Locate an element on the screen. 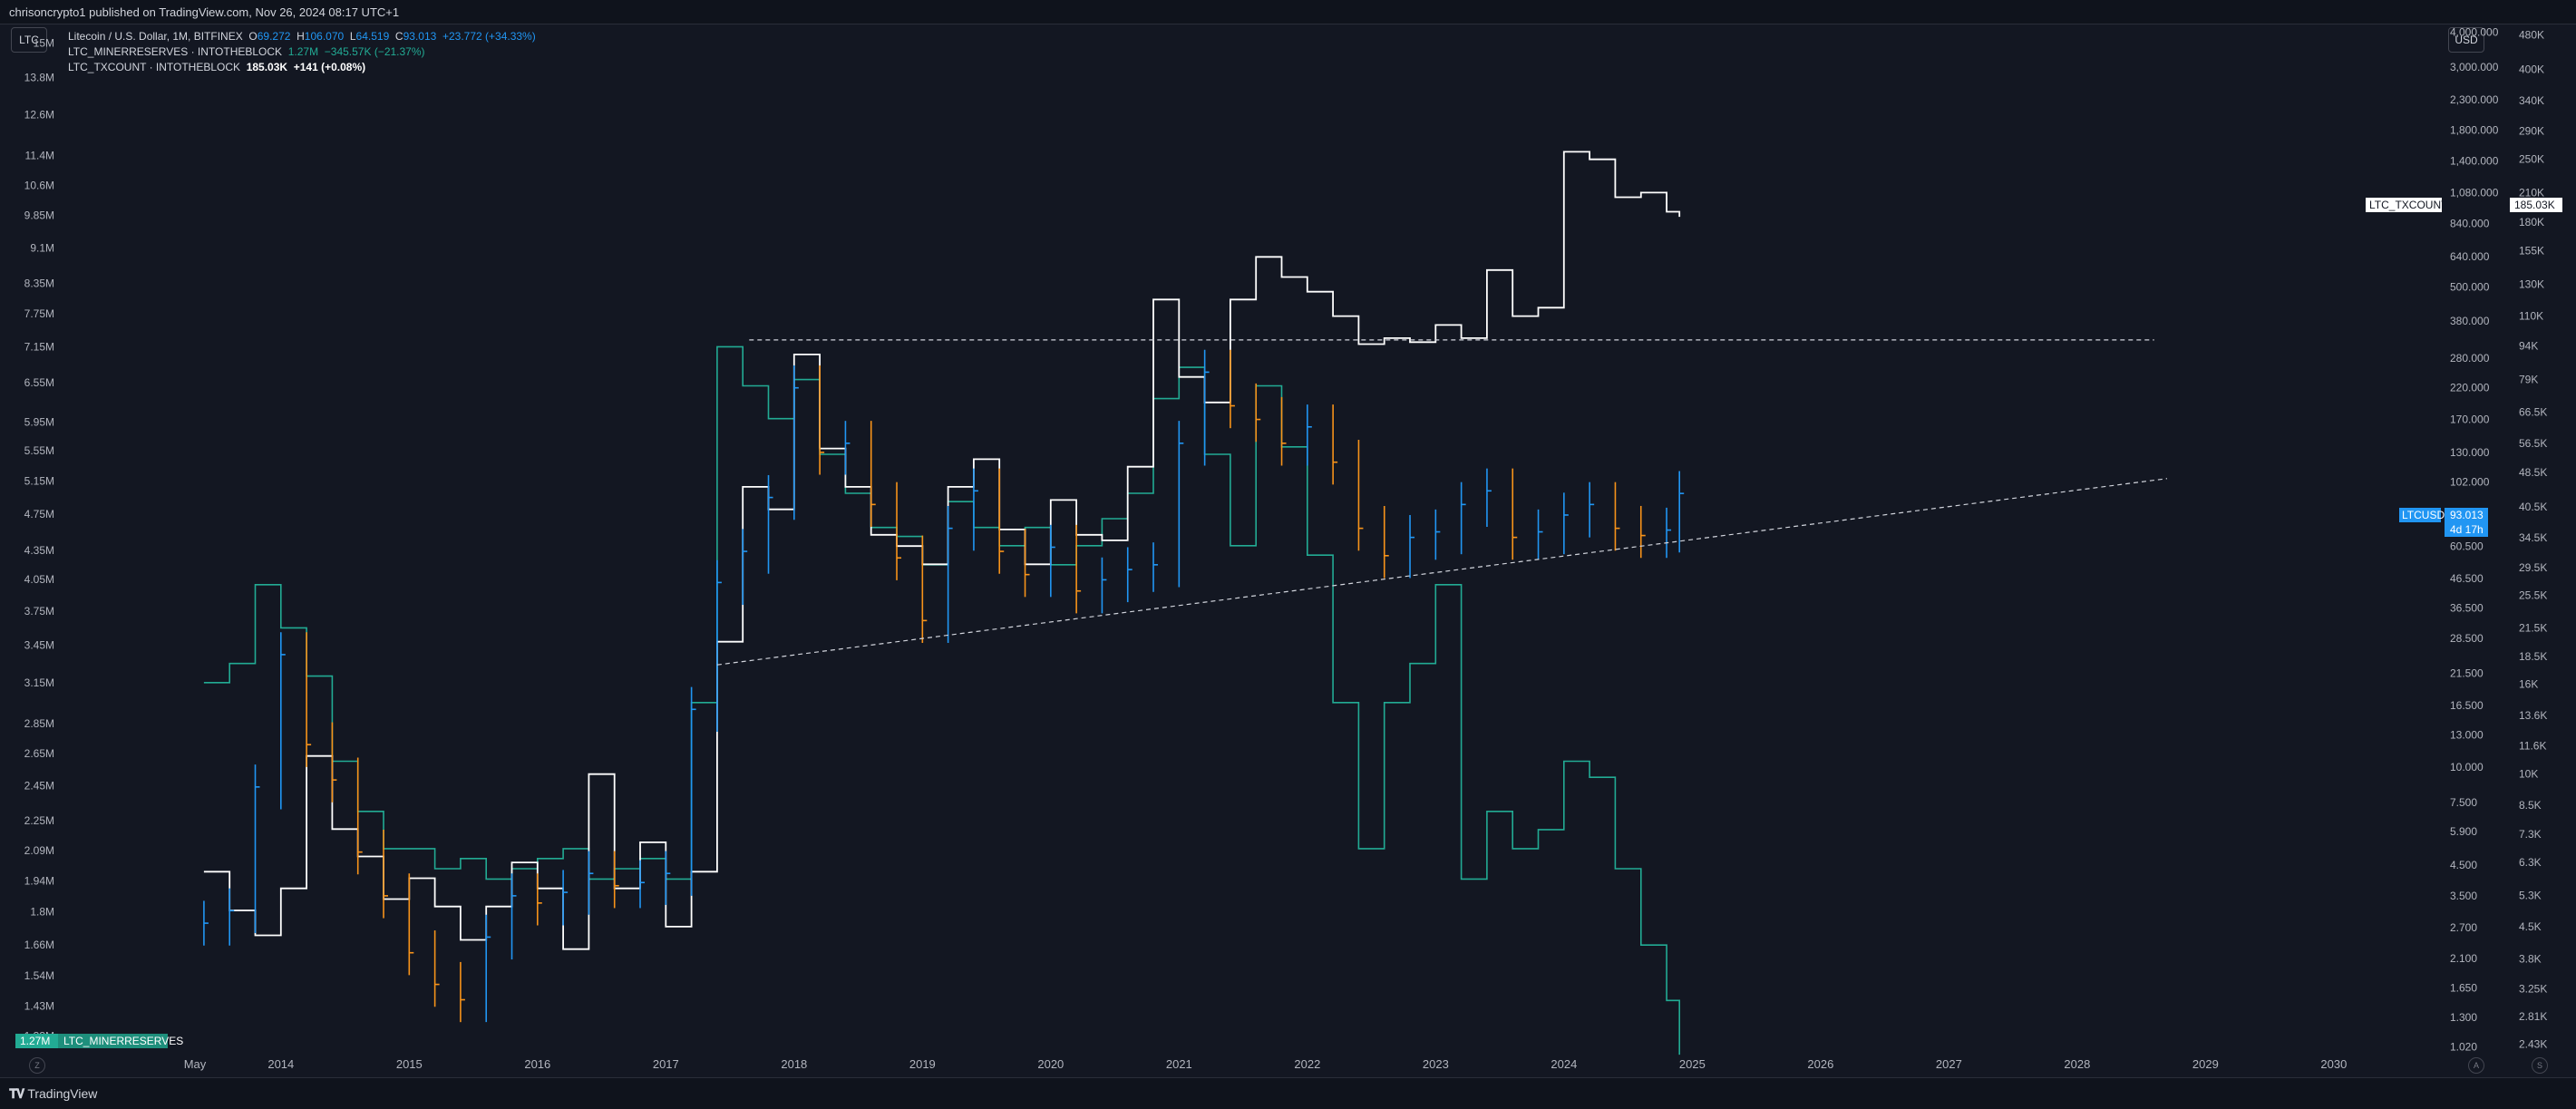  legend-miner-change: −345.57K (−21.37%) is located at coordinates (374, 51).